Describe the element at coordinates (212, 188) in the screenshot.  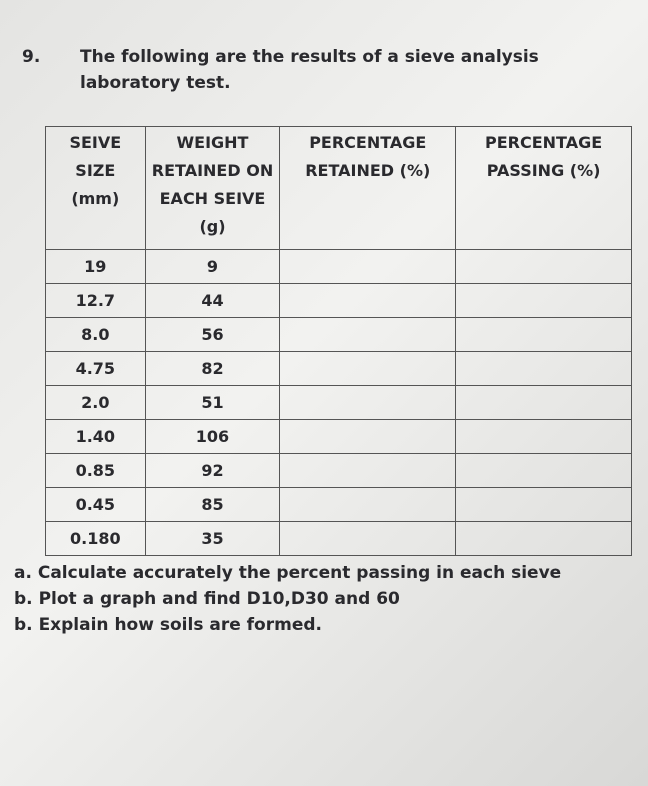
I see `header-cell: WEIGHT RETAINED ON EACH SEIVE (g)` at that location.